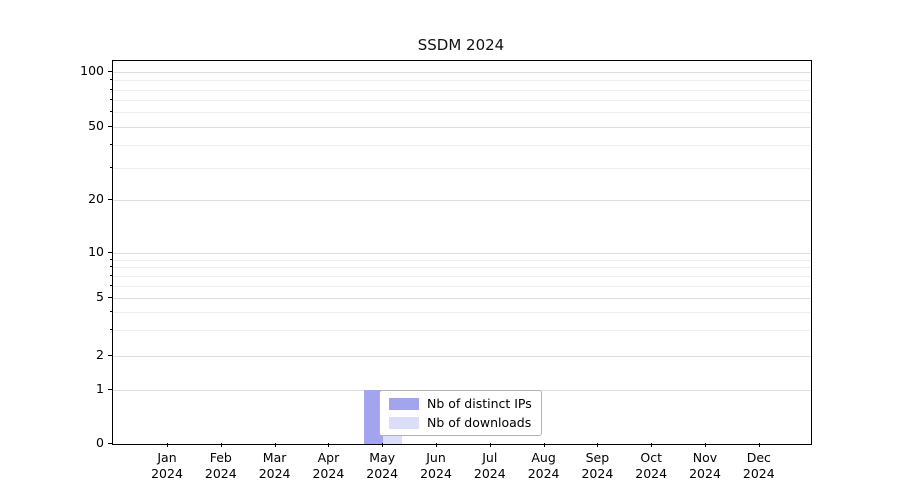  What do you see at coordinates (374, 416) in the screenshot?
I see `bar-nb-of-distinct-ips` at bounding box center [374, 416].